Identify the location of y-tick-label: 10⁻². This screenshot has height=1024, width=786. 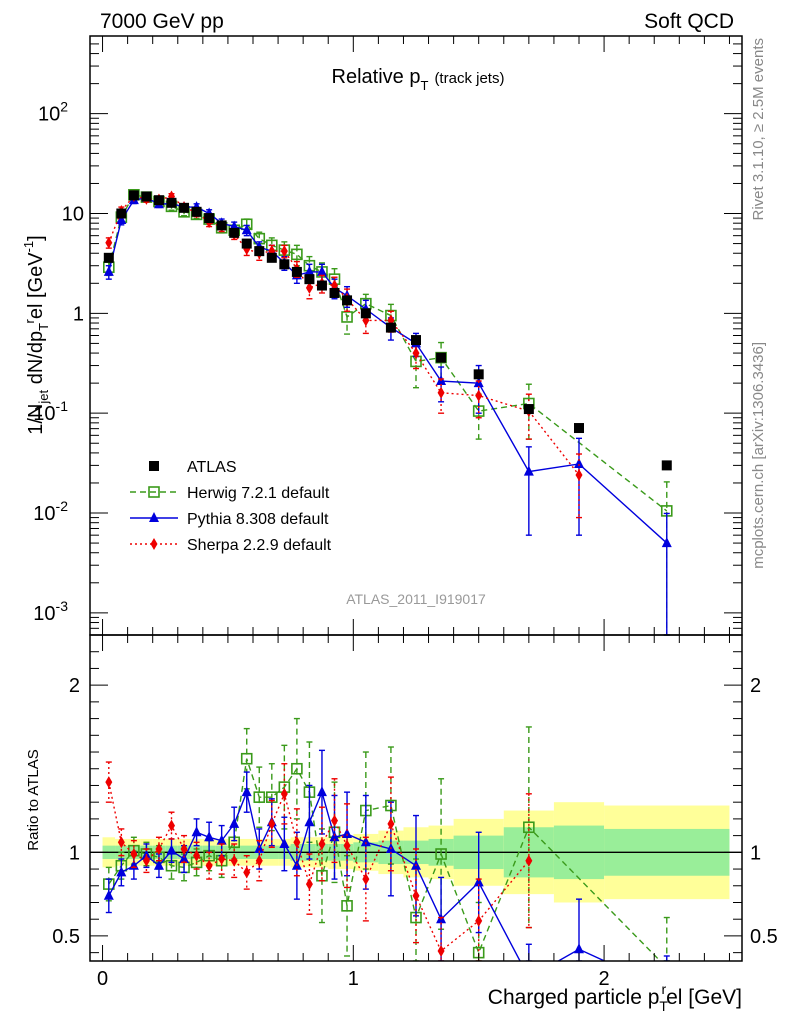
(50, 511).